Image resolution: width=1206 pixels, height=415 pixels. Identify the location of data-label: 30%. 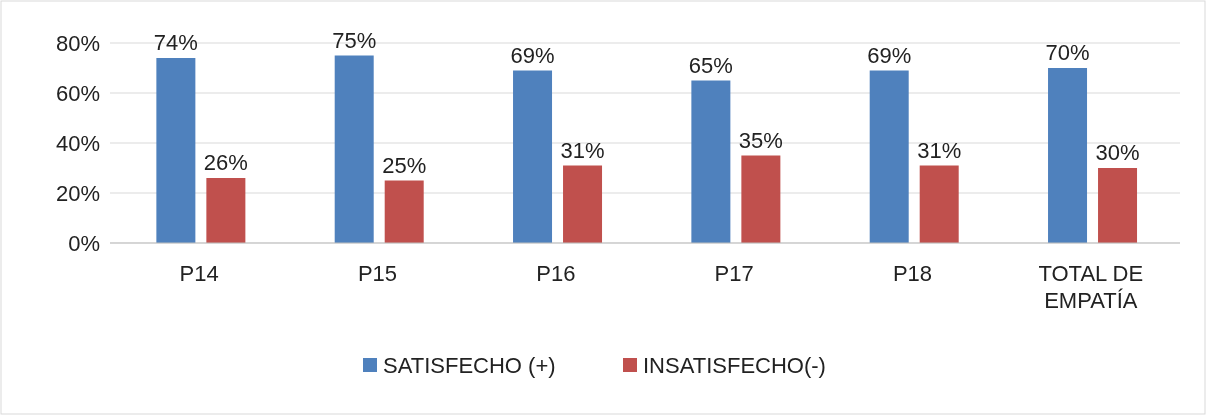
(1117, 152).